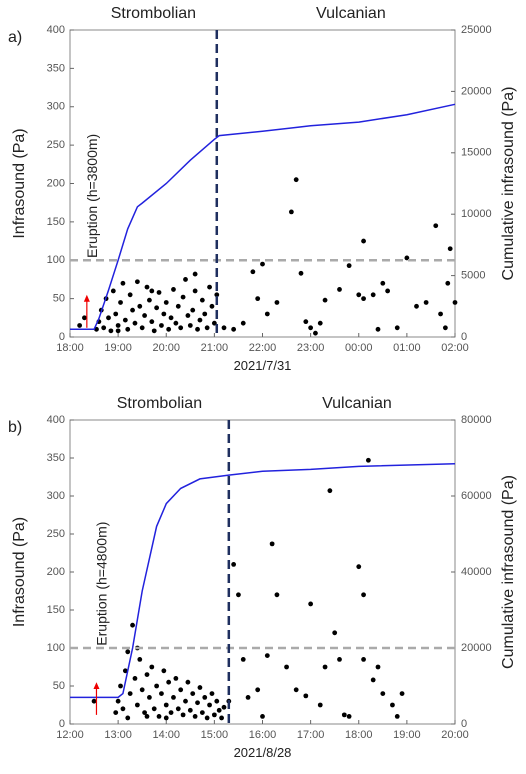 This screenshot has width=526, height=774. What do you see at coordinates (476, 496) in the screenshot?
I see `y2-tick-label: 60000` at bounding box center [476, 496].